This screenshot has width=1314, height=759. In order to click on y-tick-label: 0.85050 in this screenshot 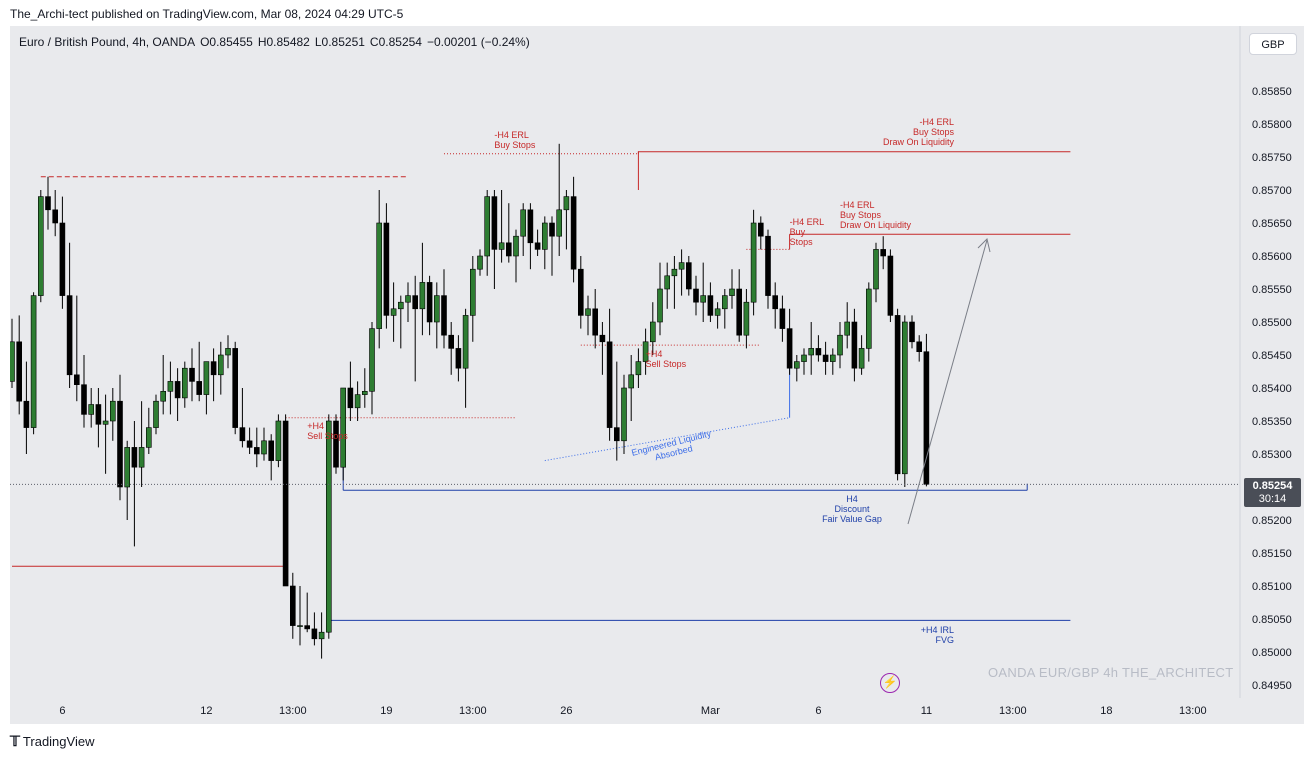, I will do `click(1272, 620)`.